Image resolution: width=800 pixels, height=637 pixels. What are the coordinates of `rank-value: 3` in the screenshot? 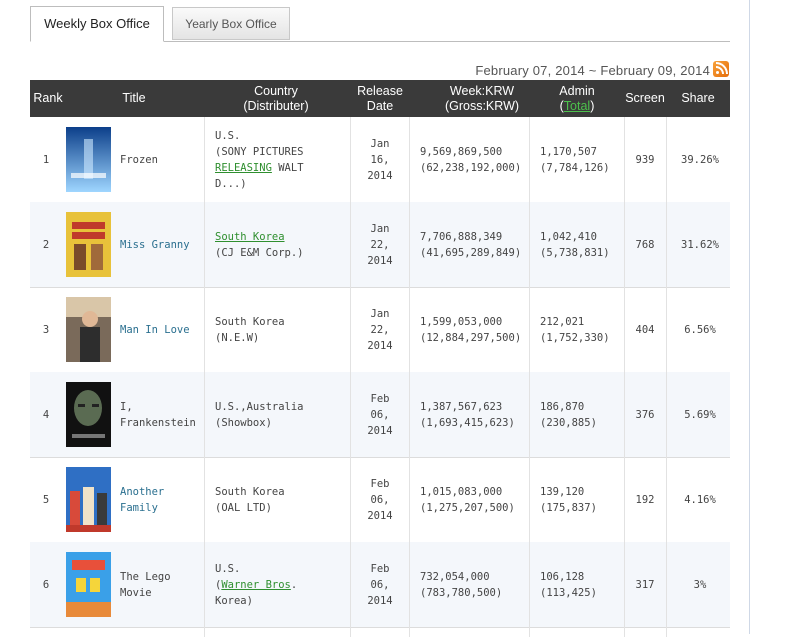 It's located at (46, 329).